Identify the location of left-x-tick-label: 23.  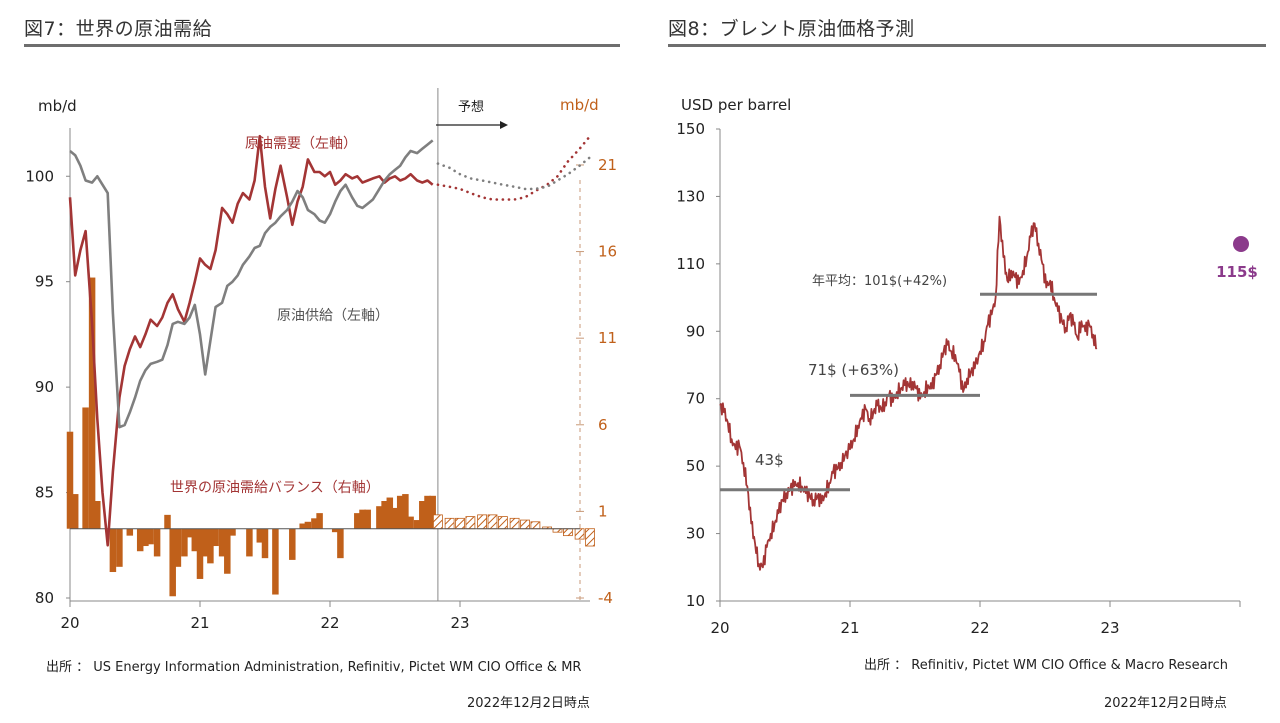
(459, 623).